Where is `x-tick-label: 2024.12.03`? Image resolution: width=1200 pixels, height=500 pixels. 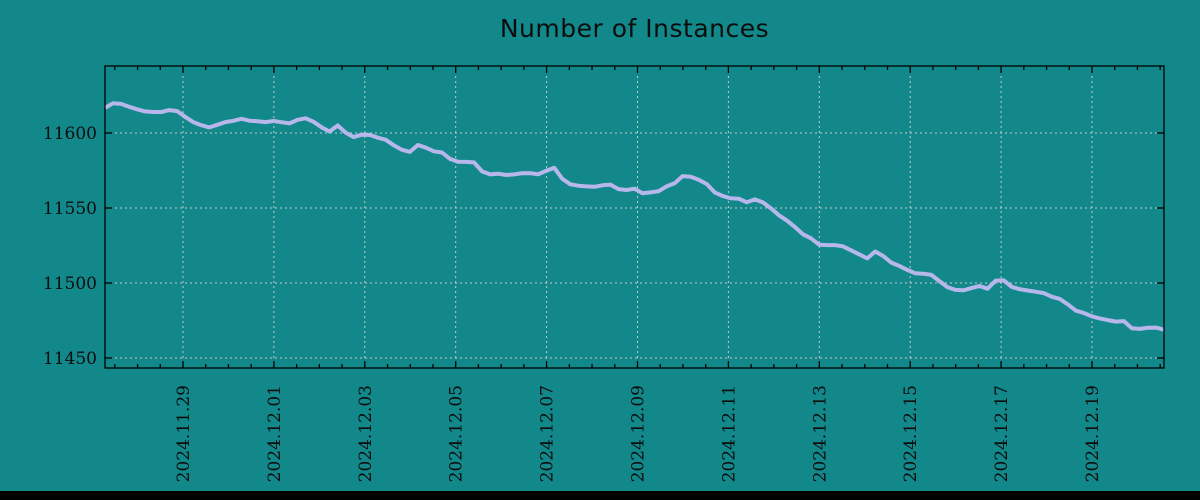
x-tick-label: 2024.12.03 is located at coordinates (366, 433).